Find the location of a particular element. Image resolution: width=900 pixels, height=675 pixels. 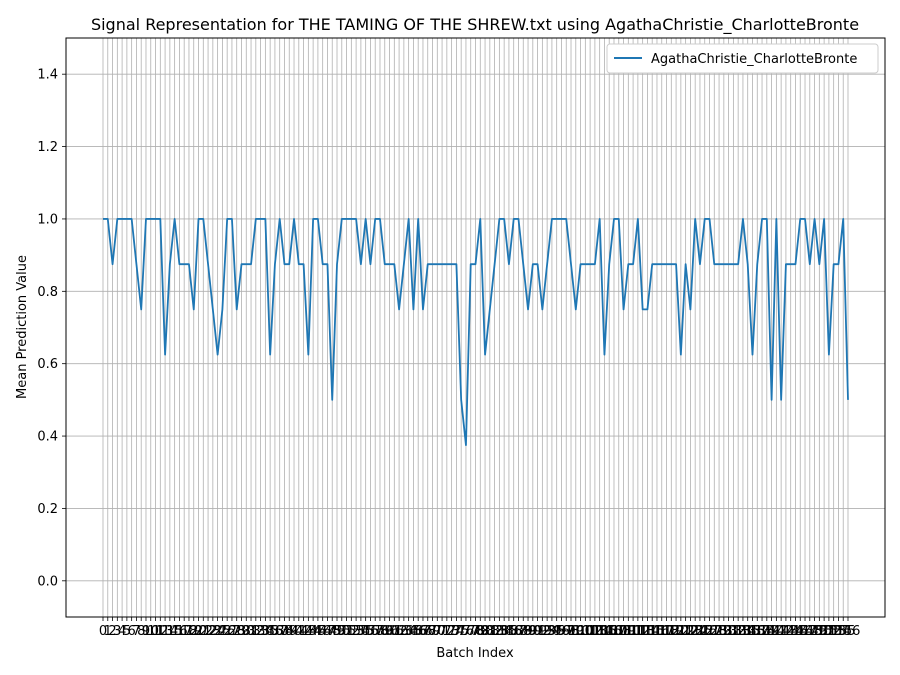

legend: AgathaChristie_CharlotteBronte is located at coordinates (742, 58).